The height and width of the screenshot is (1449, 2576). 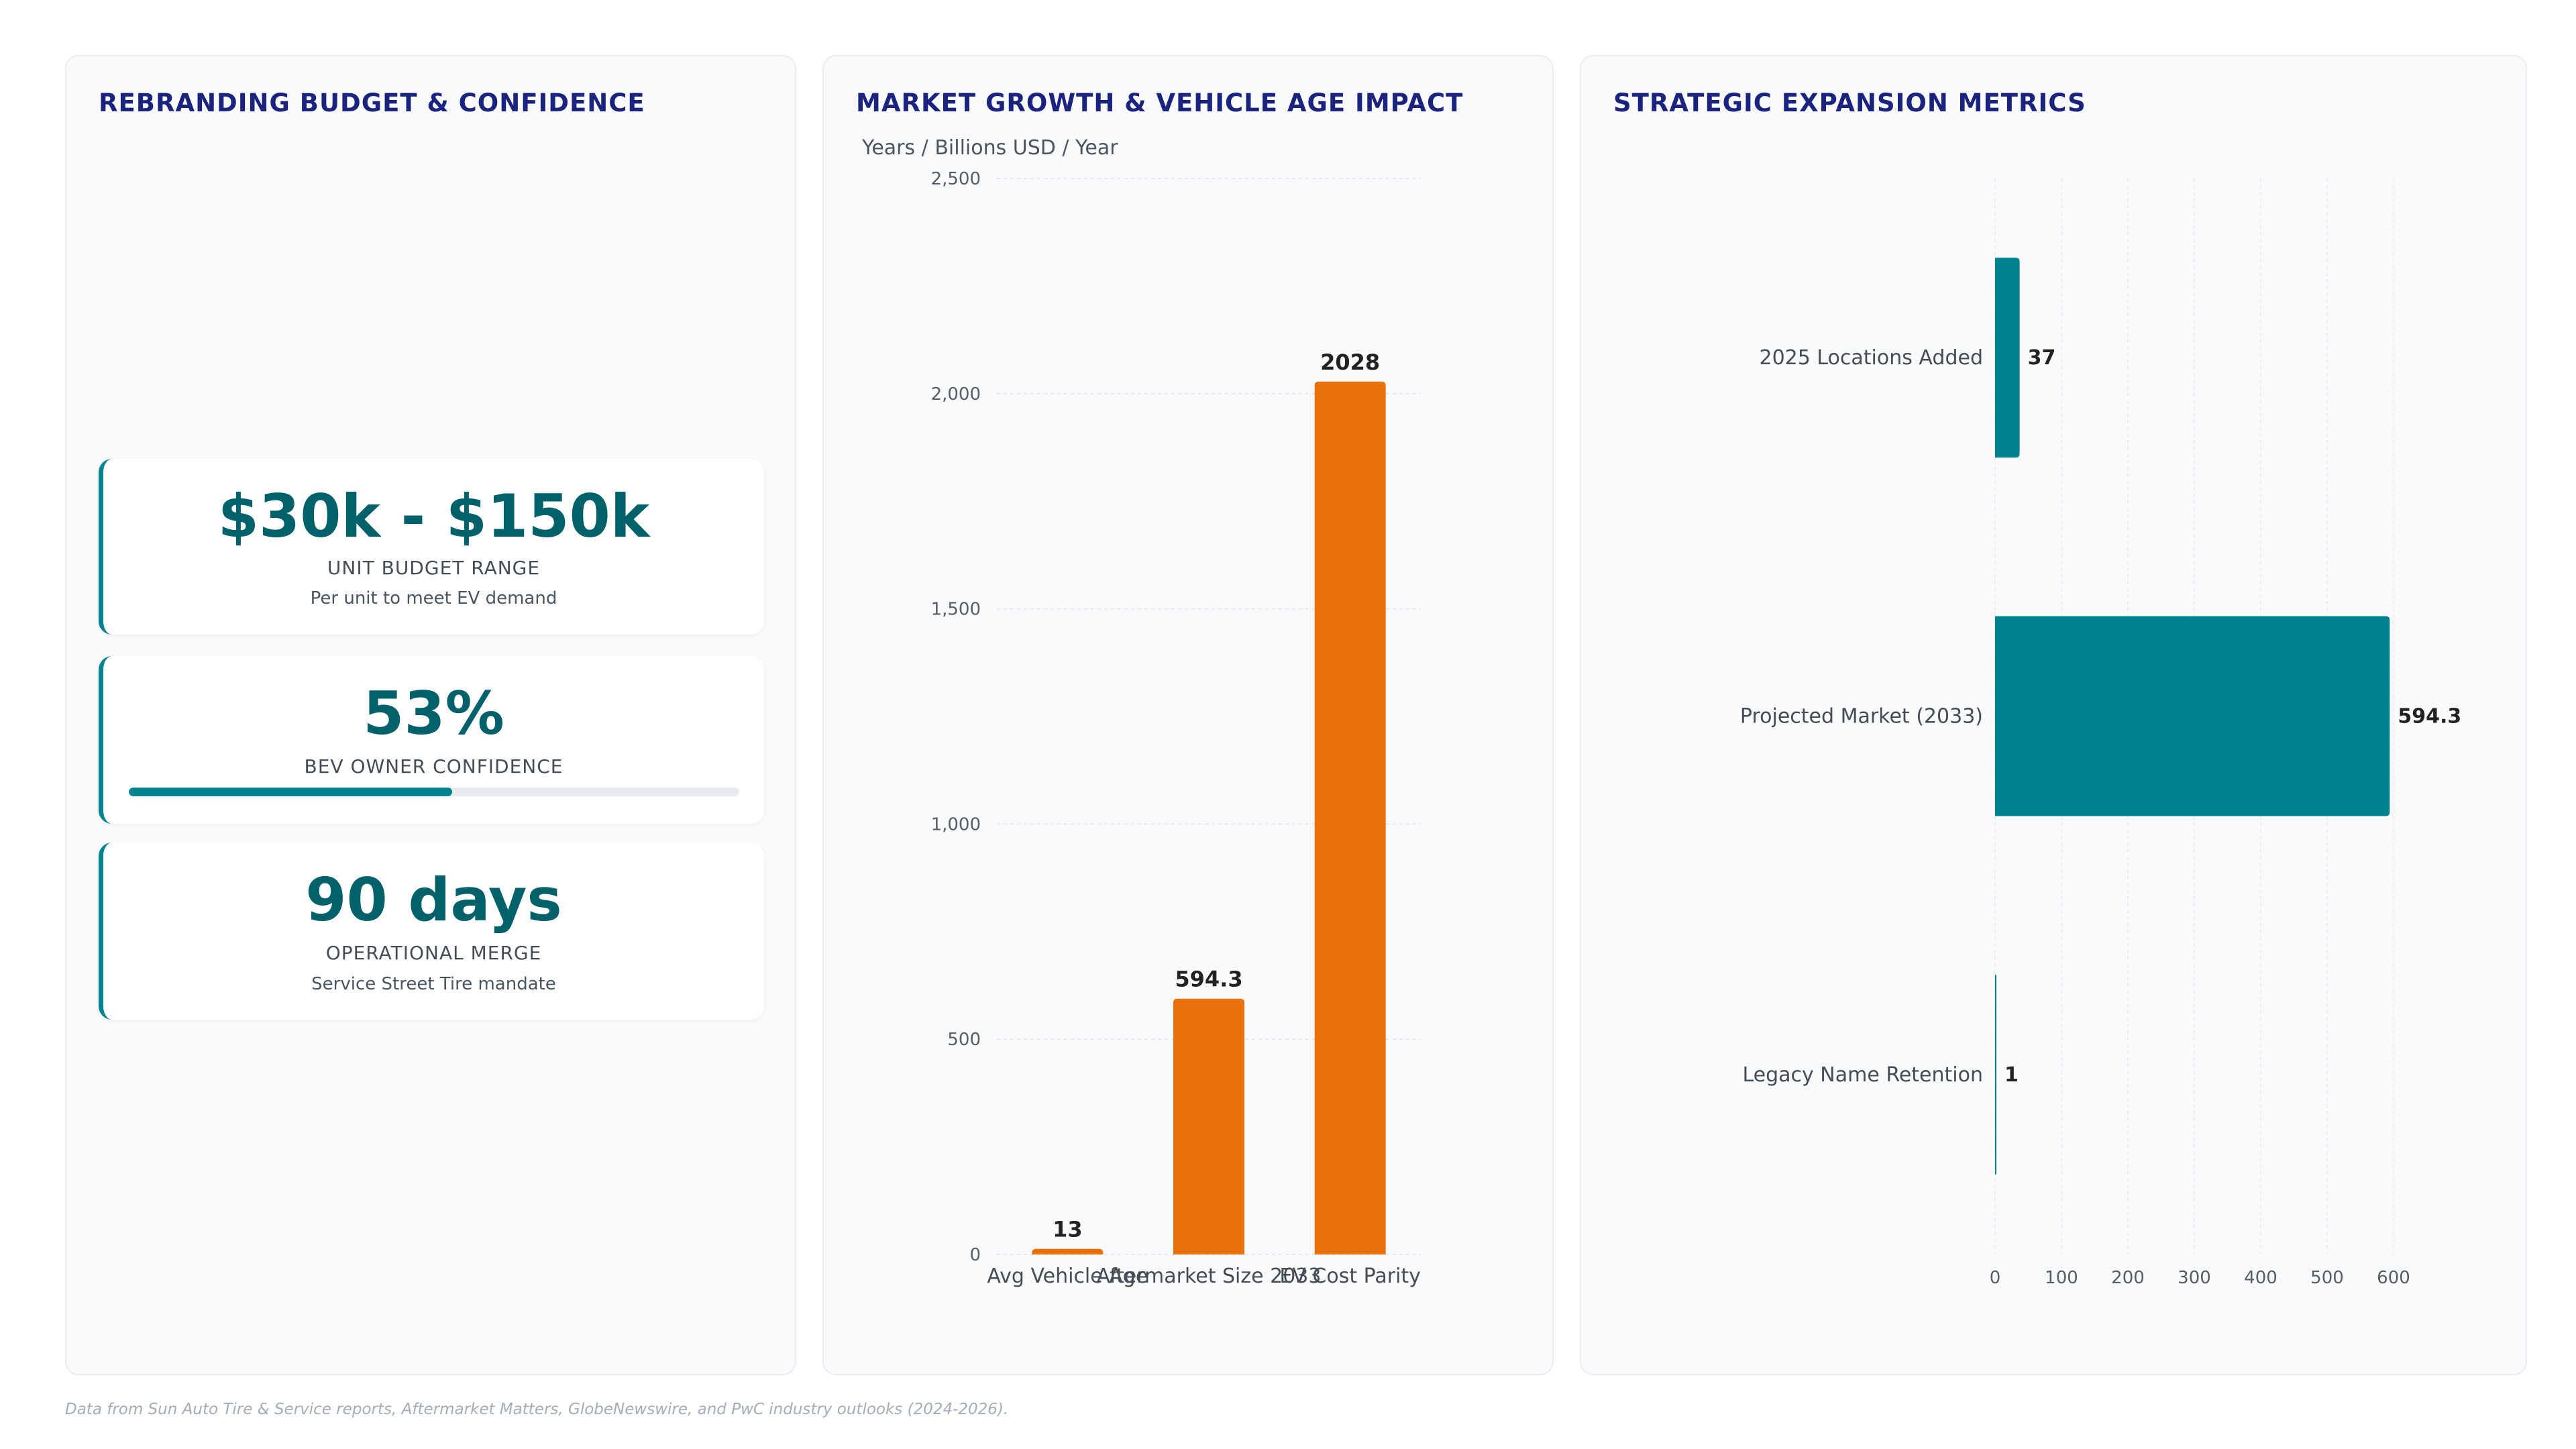 What do you see at coordinates (2194, 1278) in the screenshot?
I see `x-tick-label: 300` at bounding box center [2194, 1278].